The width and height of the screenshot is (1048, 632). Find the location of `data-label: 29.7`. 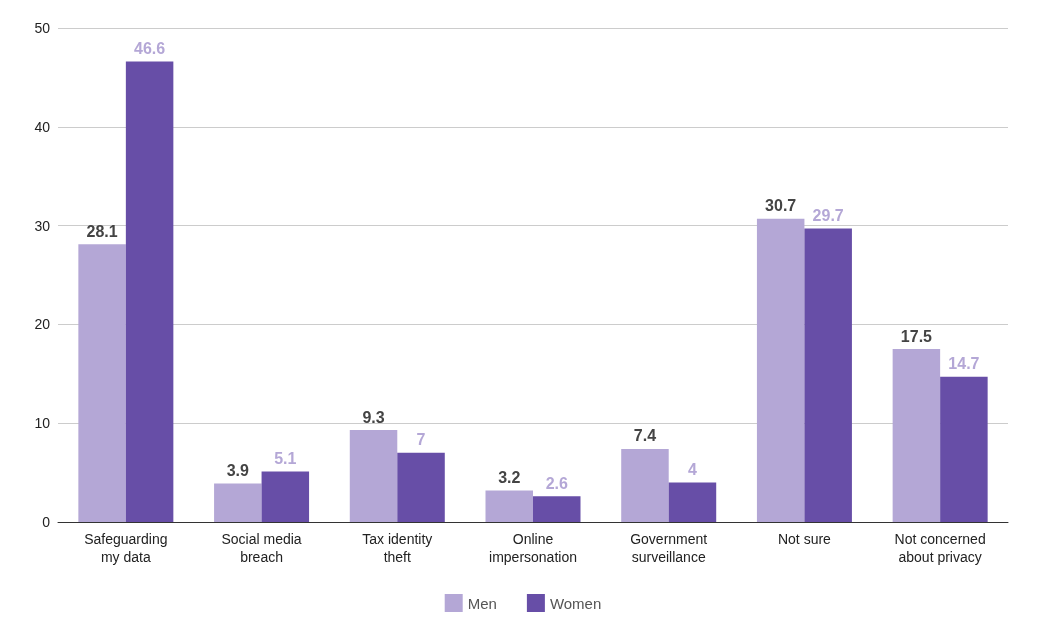

data-label: 29.7 is located at coordinates (828, 216).